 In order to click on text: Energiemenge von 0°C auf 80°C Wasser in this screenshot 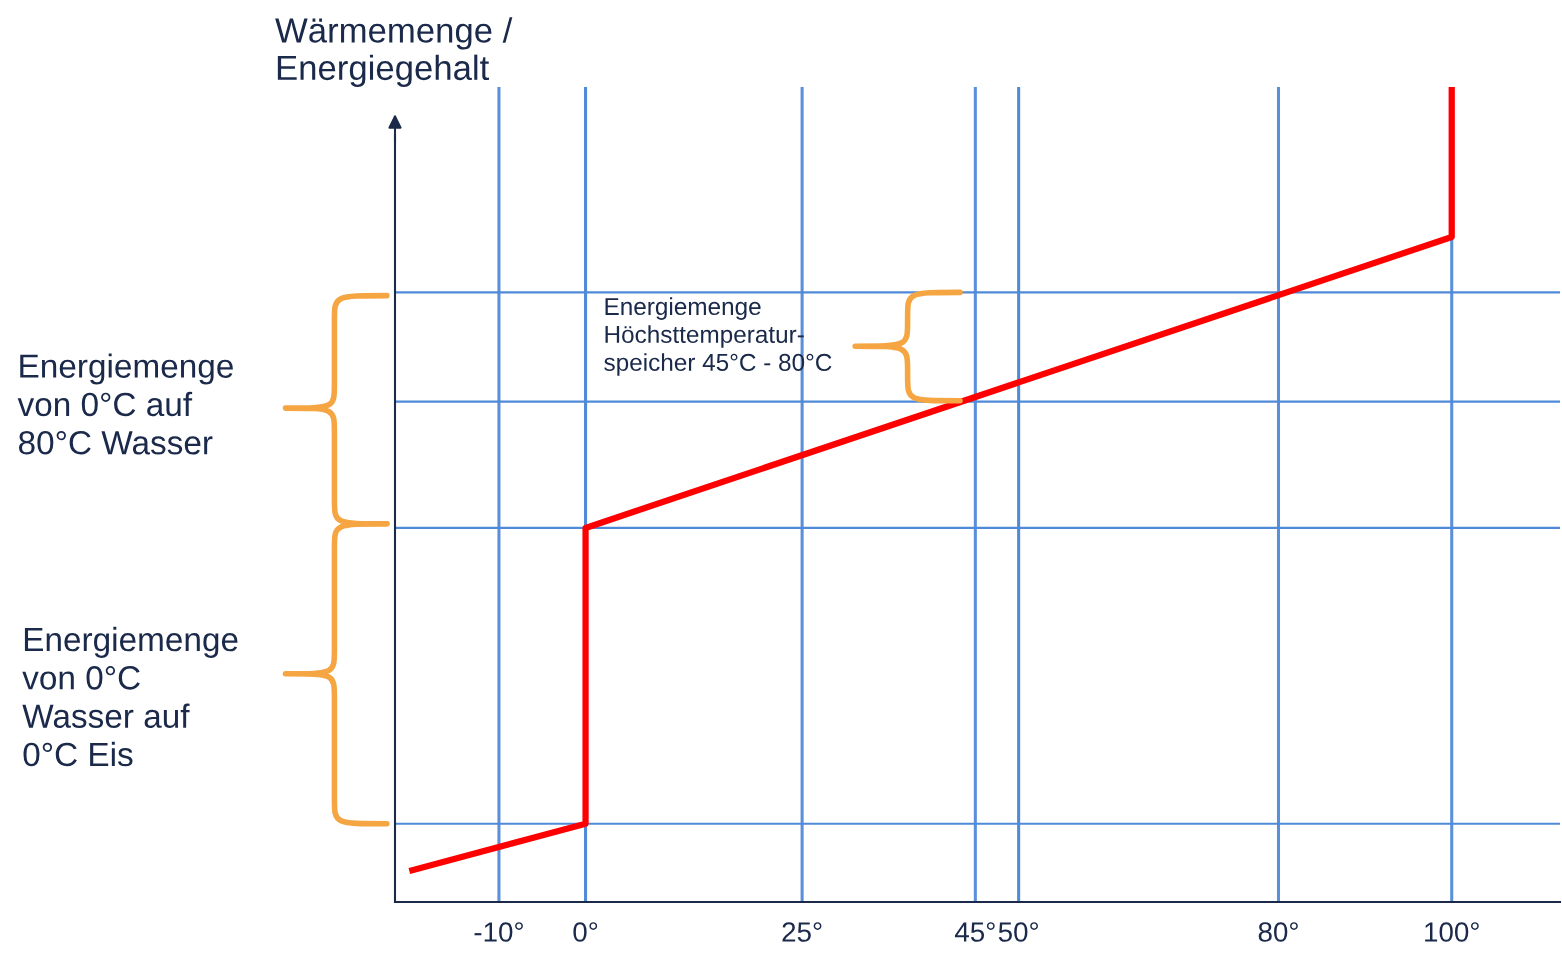, I will do `click(125, 404)`.